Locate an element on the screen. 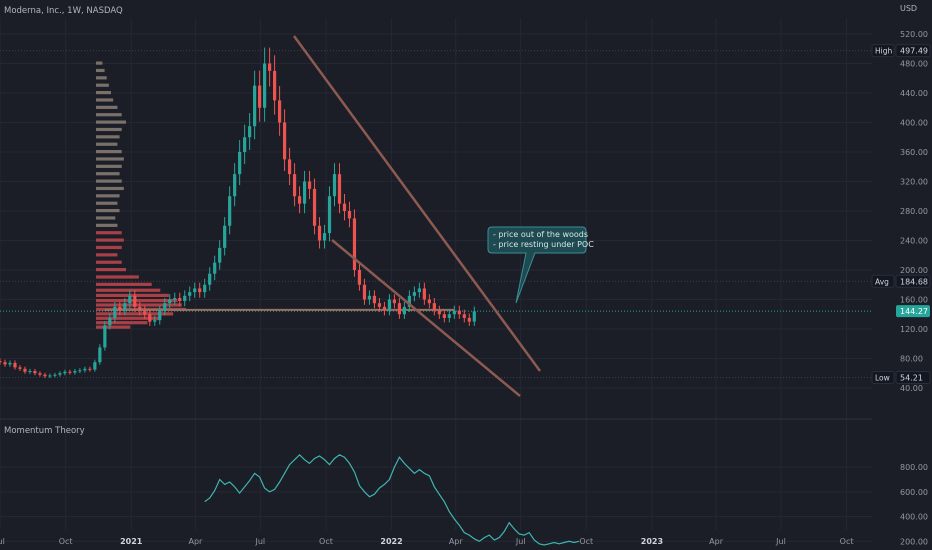  symbol-title: Moderna, Inc., 1W, NASDAQ is located at coordinates (63, 11).